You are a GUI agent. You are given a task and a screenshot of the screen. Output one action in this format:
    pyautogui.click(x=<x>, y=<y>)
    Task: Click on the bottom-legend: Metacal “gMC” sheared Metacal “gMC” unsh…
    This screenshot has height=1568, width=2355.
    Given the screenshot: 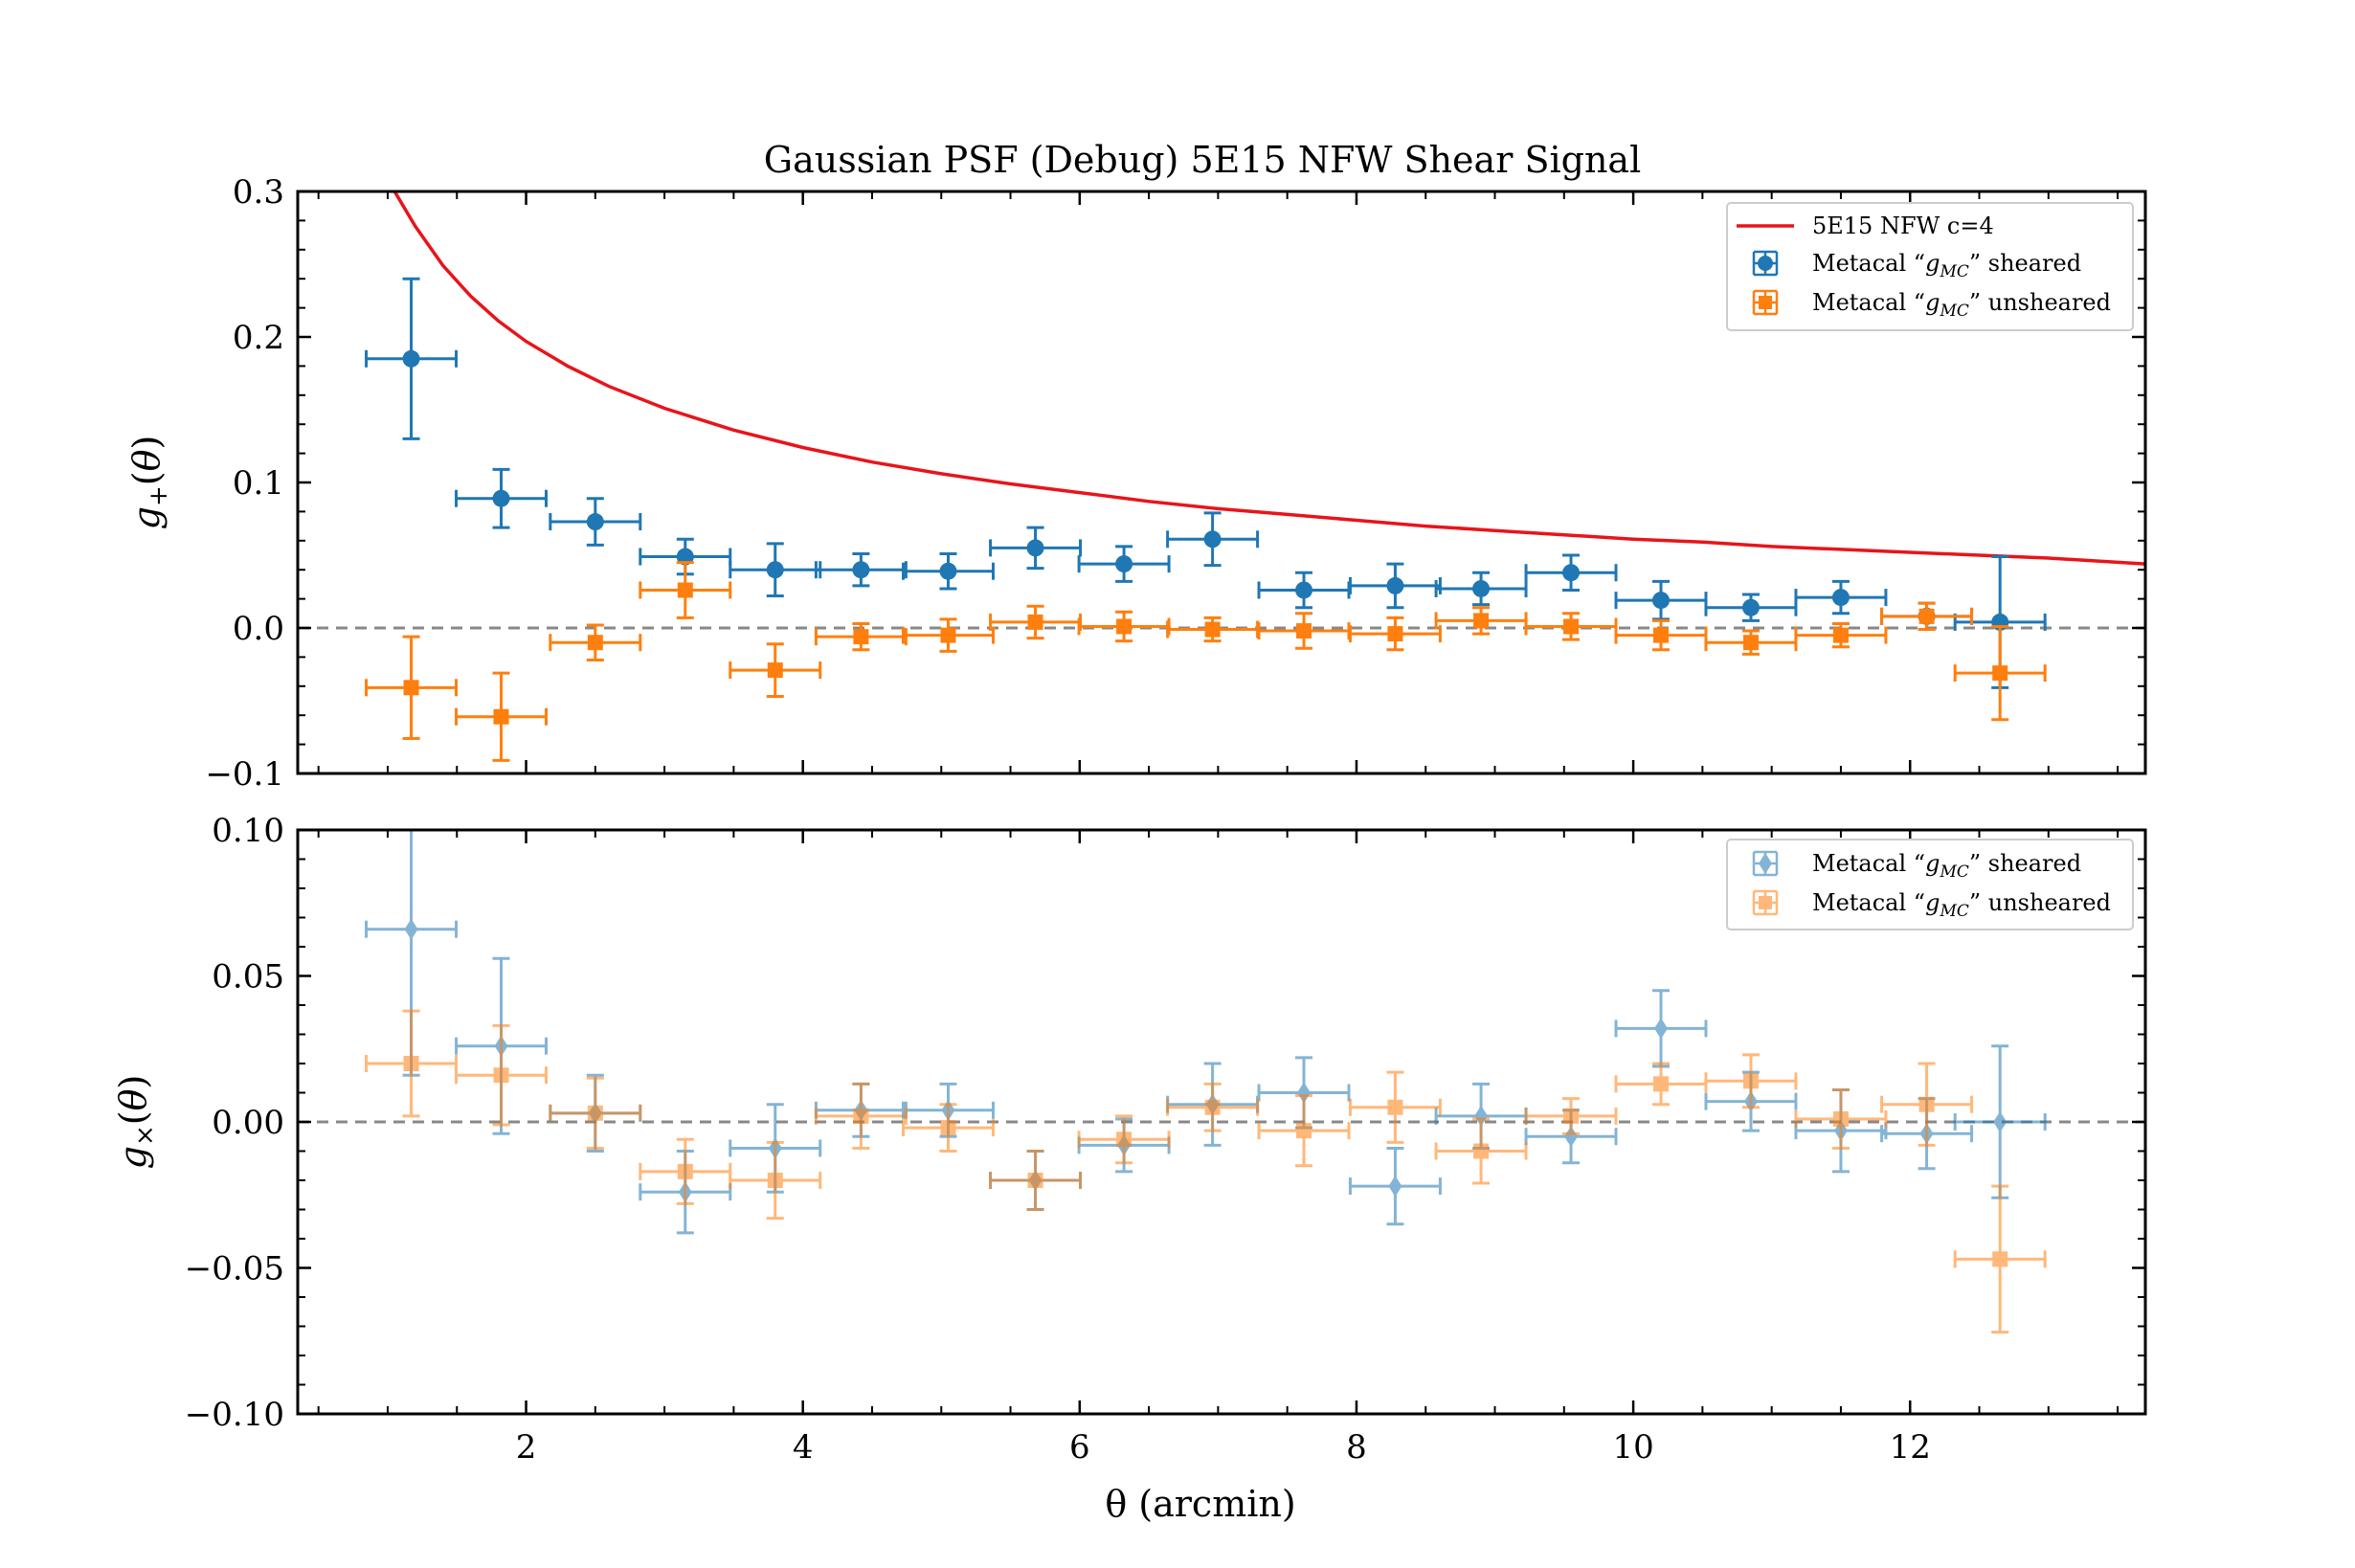 What is the action you would take?
    pyautogui.click(x=1930, y=885)
    